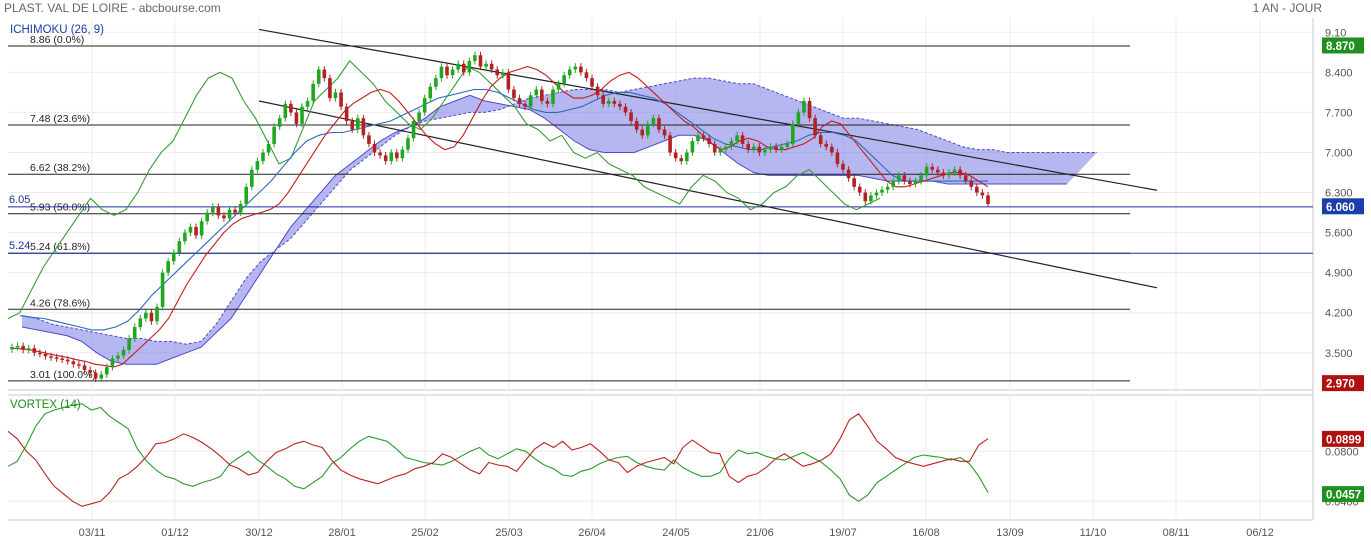 The width and height of the screenshot is (1371, 541). Describe the element at coordinates (1093, 533) in the screenshot. I see `x-tick-label: 11/10` at that location.